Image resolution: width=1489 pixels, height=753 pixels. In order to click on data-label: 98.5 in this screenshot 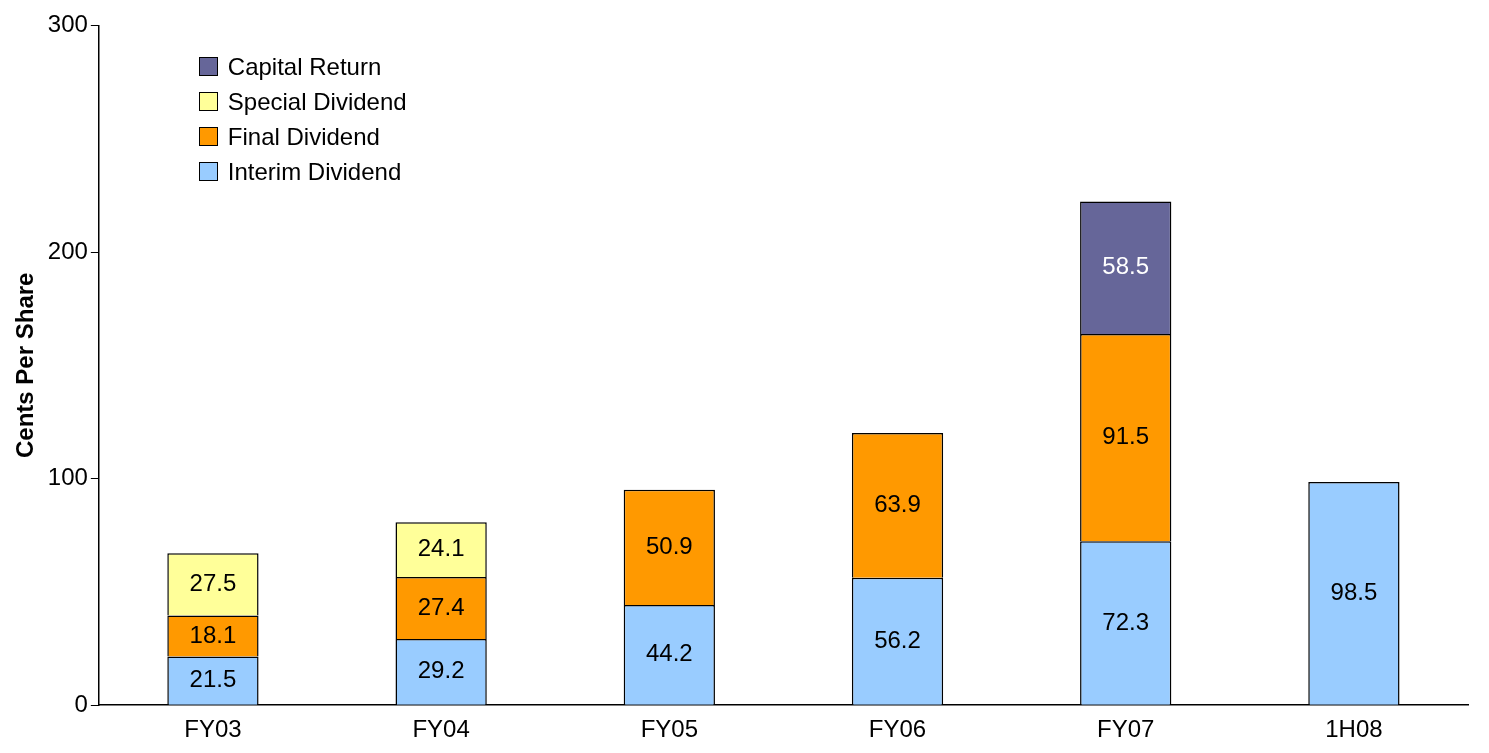, I will do `click(1354, 591)`.